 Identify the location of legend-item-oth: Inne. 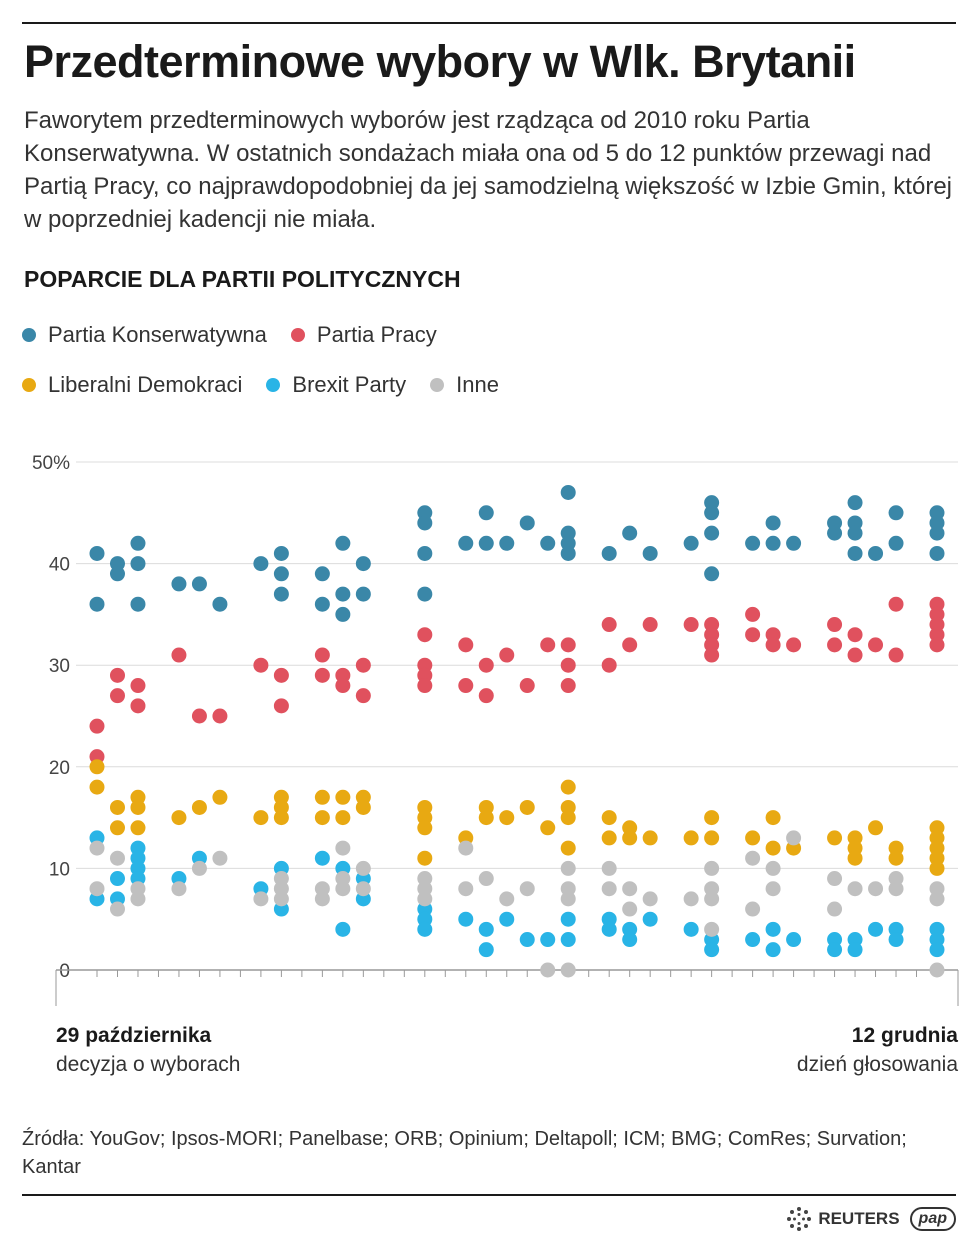
(464, 385).